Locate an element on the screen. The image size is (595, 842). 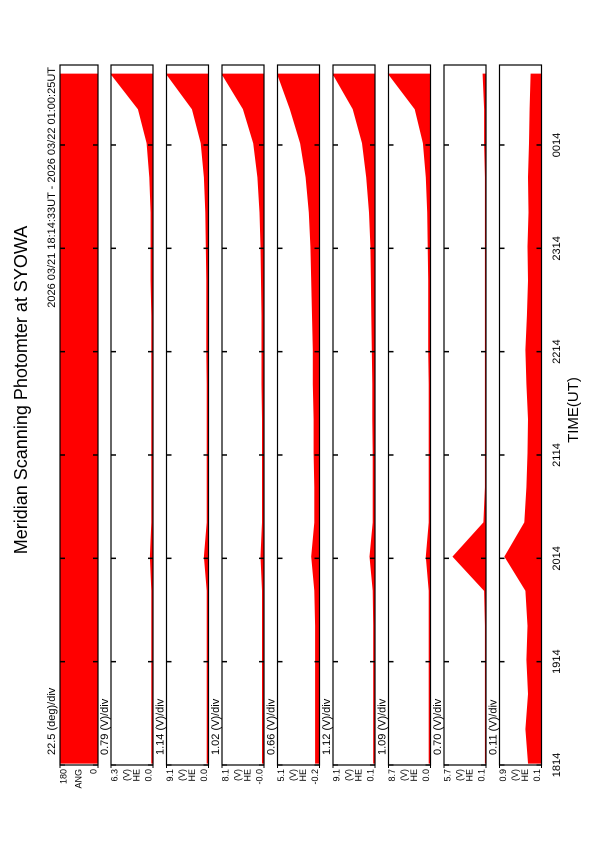
y-axis-label: ANG is located at coordinates (78, 779).